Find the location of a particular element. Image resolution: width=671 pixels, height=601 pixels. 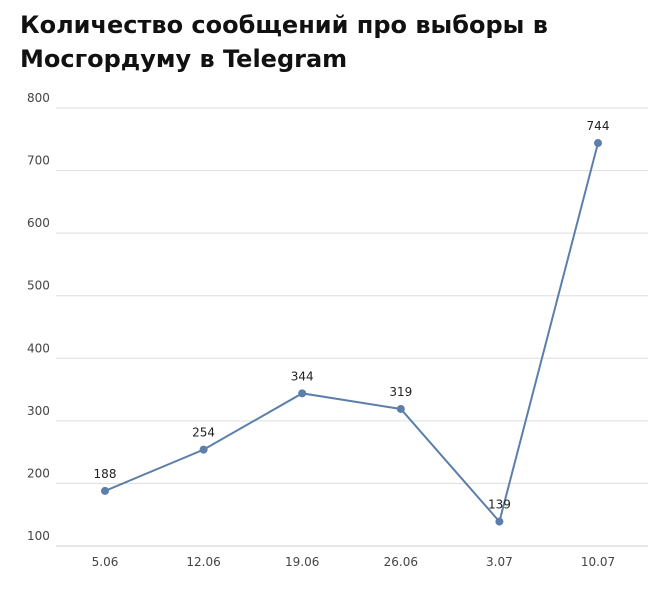

y-tick-label: 700 is located at coordinates (38, 161).